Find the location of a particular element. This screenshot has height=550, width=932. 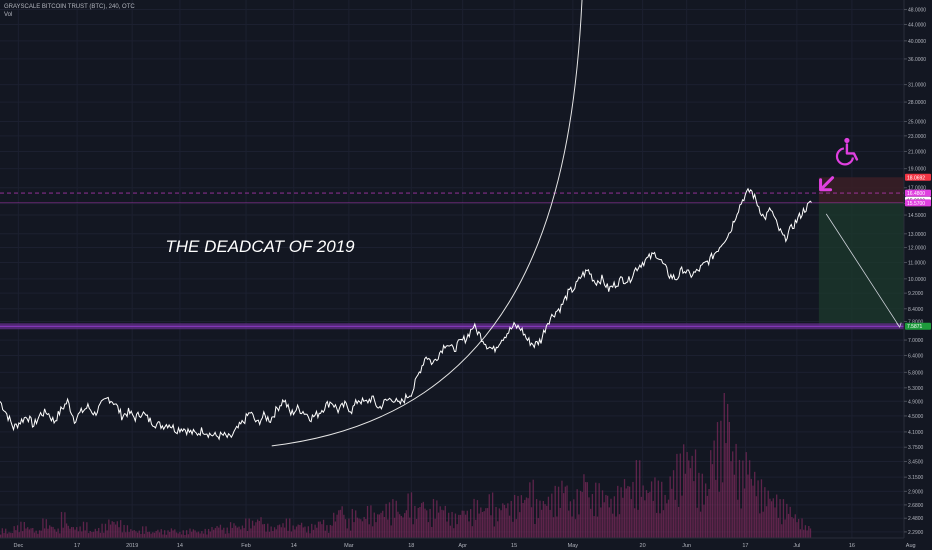

y-tick-label: 2.2900 is located at coordinates (916, 533).